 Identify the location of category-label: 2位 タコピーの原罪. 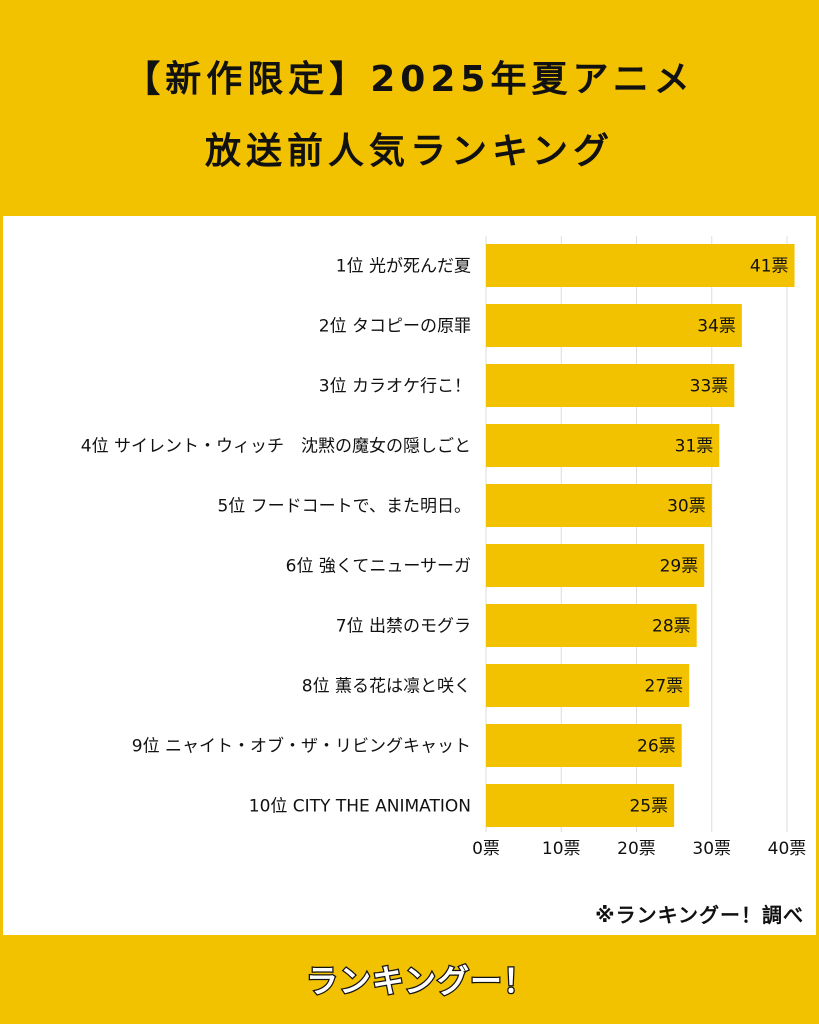
(395, 327).